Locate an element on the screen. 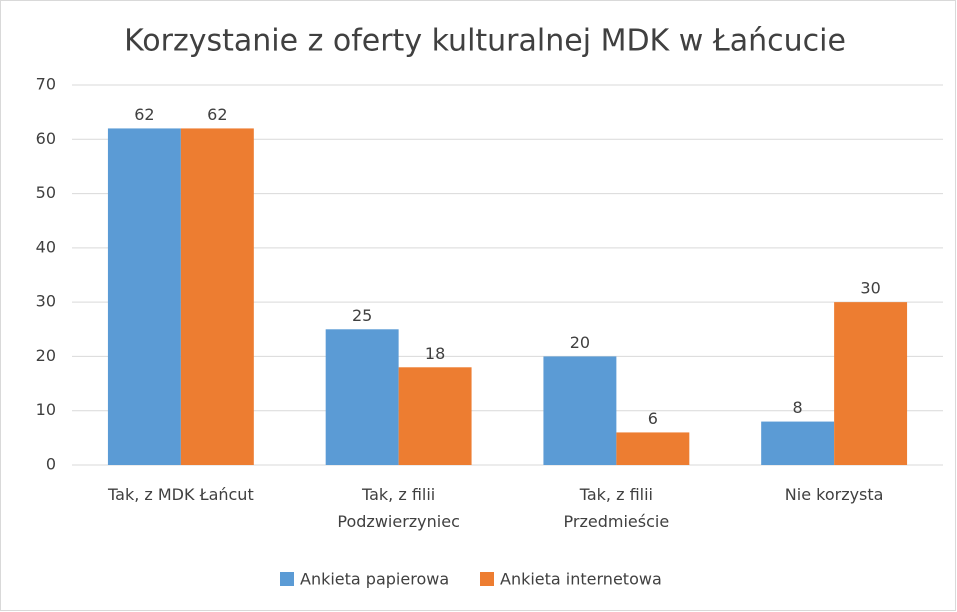 The width and height of the screenshot is (957, 612). x-tick-label-line: Nie korzysta is located at coordinates (834, 494).